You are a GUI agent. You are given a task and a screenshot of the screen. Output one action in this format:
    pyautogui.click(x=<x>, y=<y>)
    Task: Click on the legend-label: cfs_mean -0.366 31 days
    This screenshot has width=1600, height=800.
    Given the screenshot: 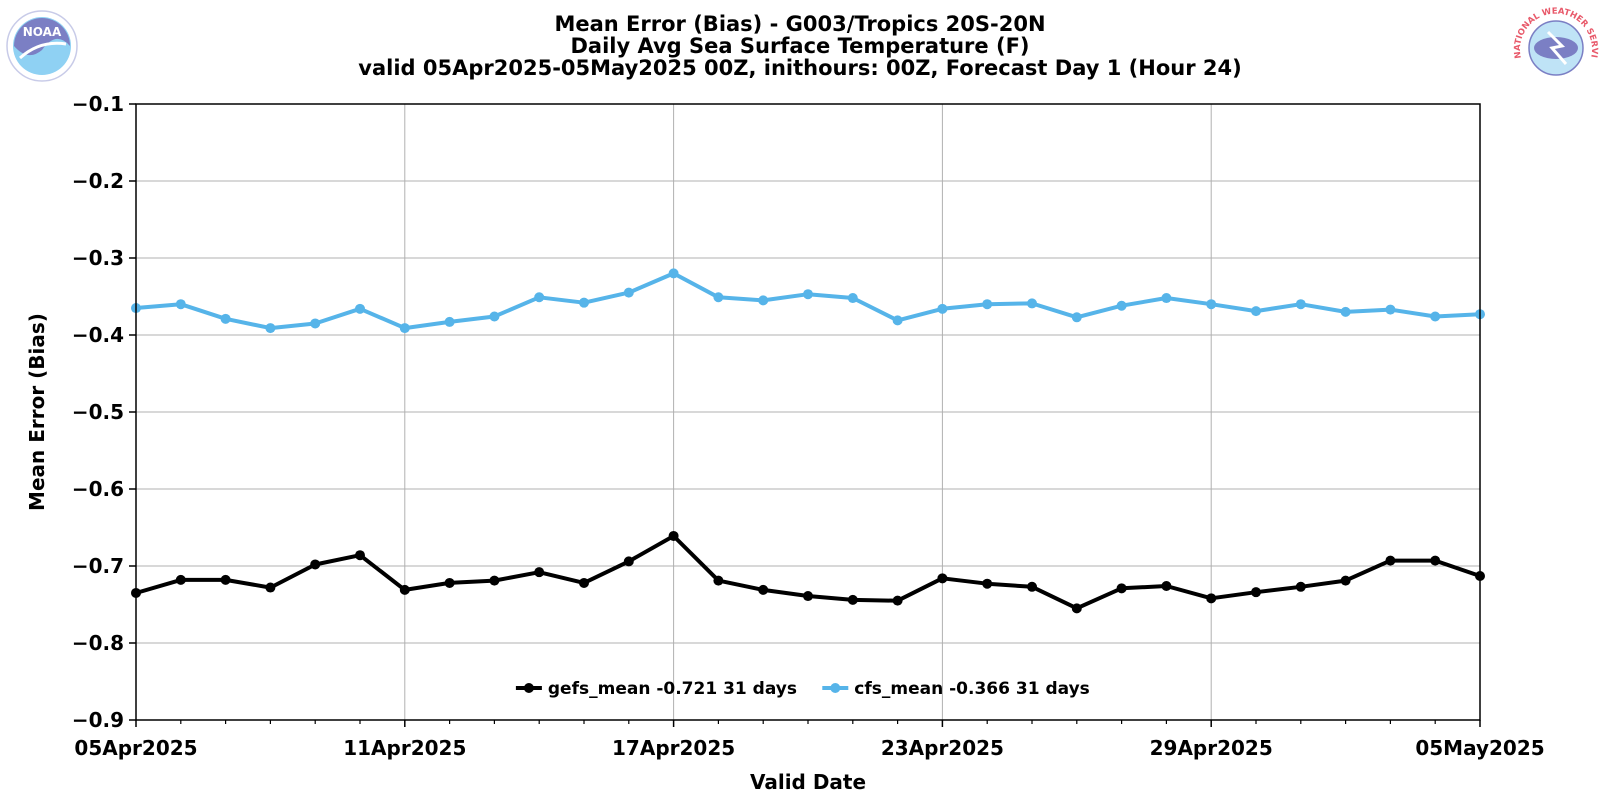 What is the action you would take?
    pyautogui.click(x=971, y=689)
    